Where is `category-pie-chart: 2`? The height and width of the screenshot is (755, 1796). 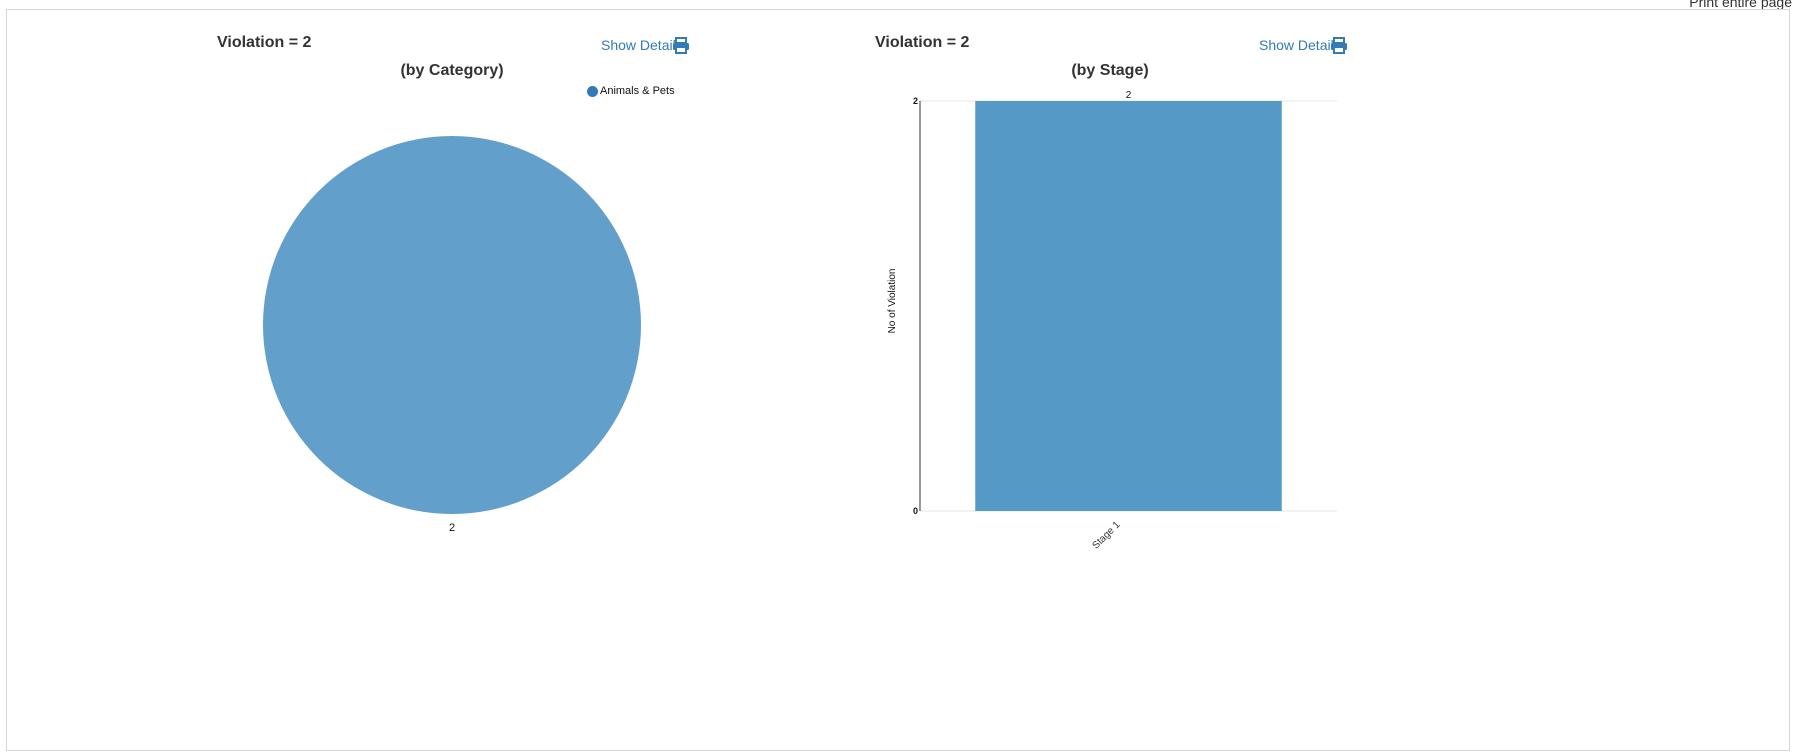
category-pie-chart: 2 is located at coordinates (452, 335).